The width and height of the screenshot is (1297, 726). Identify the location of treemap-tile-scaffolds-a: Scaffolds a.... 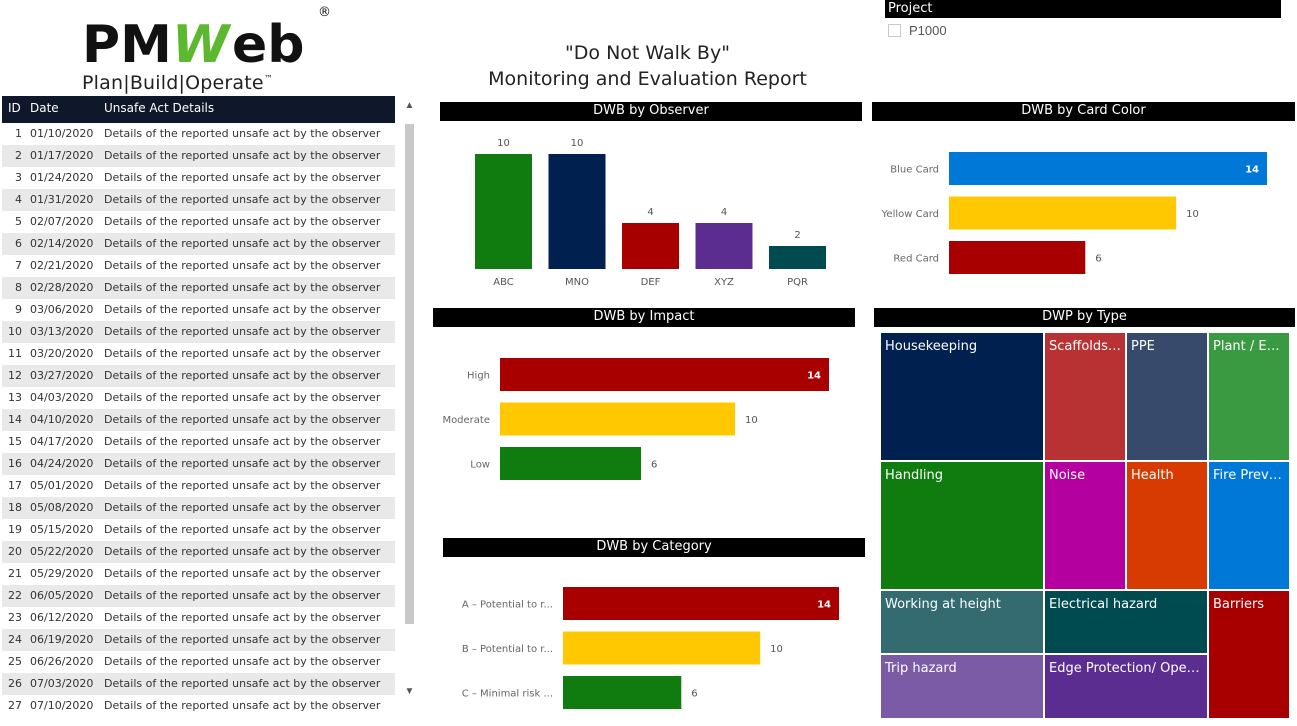
(1085, 396).